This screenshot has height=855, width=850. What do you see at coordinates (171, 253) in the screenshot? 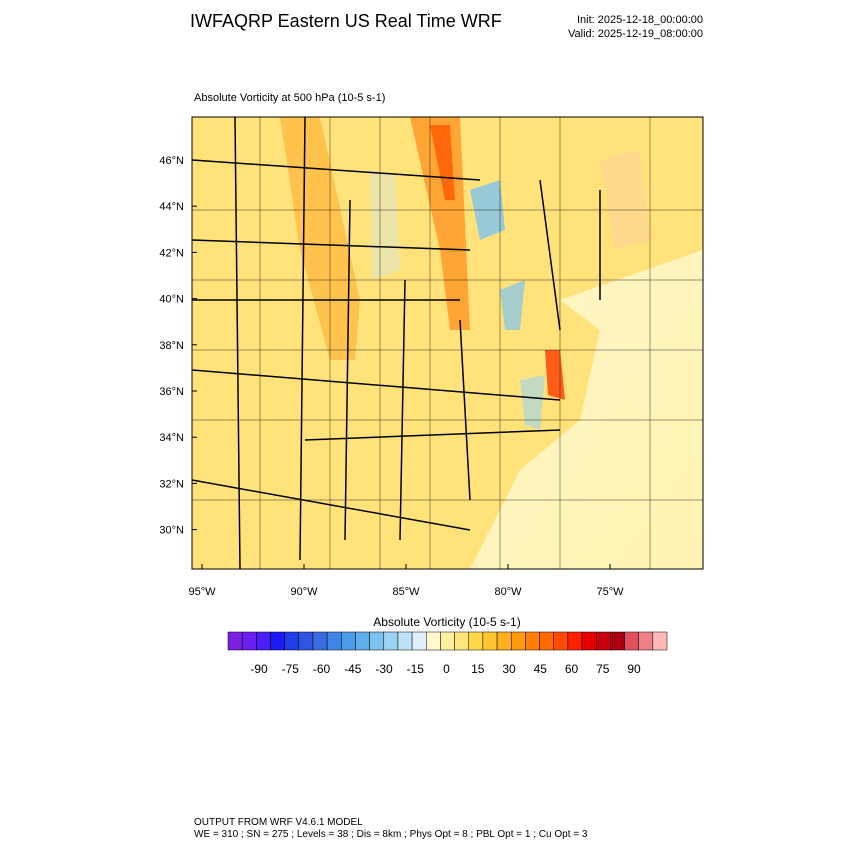
I see `lat-label: 42°N` at bounding box center [171, 253].